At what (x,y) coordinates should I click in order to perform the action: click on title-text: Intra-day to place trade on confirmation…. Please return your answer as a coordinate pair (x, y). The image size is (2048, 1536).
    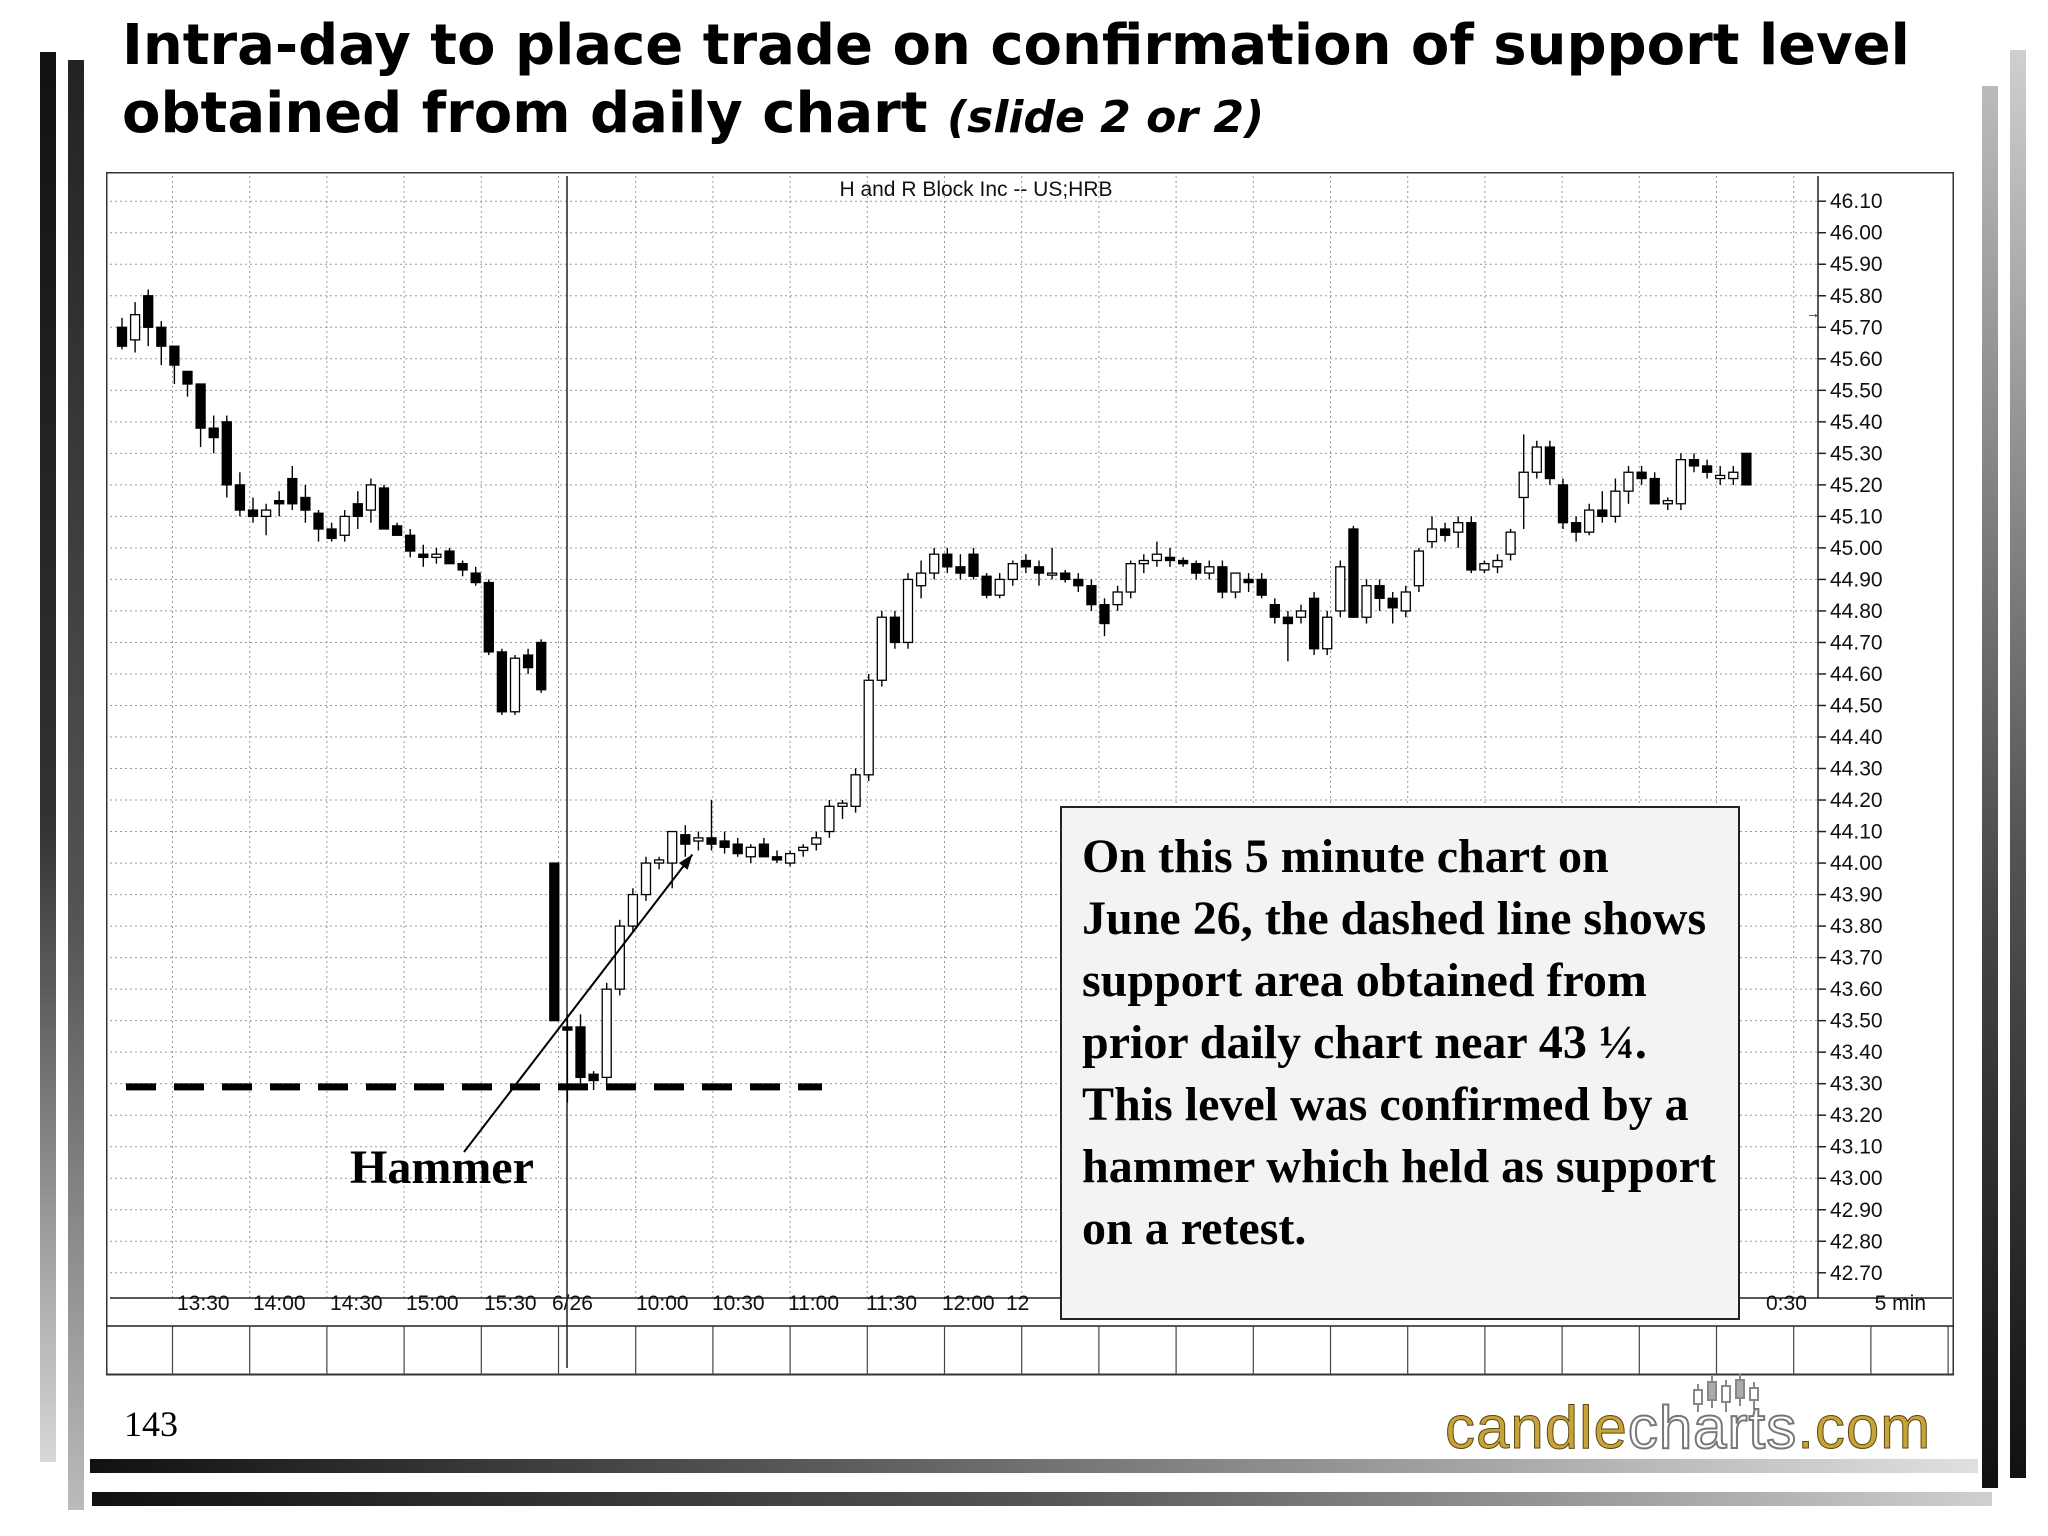
    Looking at the image, I should click on (1016, 79).